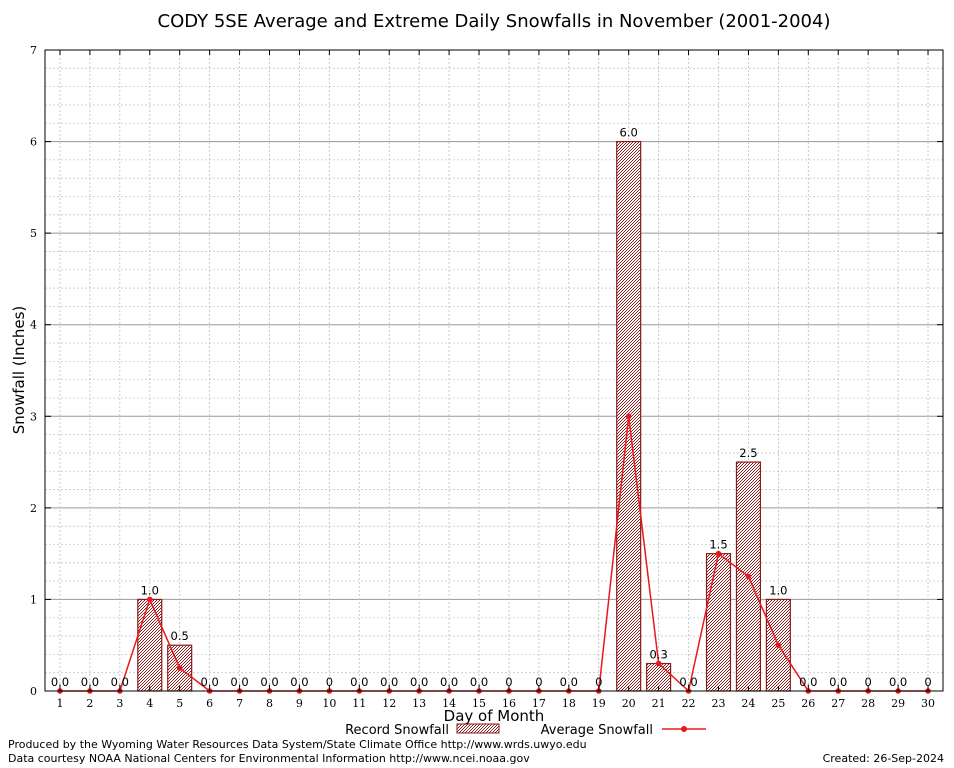 This screenshot has height=768, width=954. Describe the element at coordinates (569, 703) in the screenshot. I see `x-tick-label: 18` at that location.